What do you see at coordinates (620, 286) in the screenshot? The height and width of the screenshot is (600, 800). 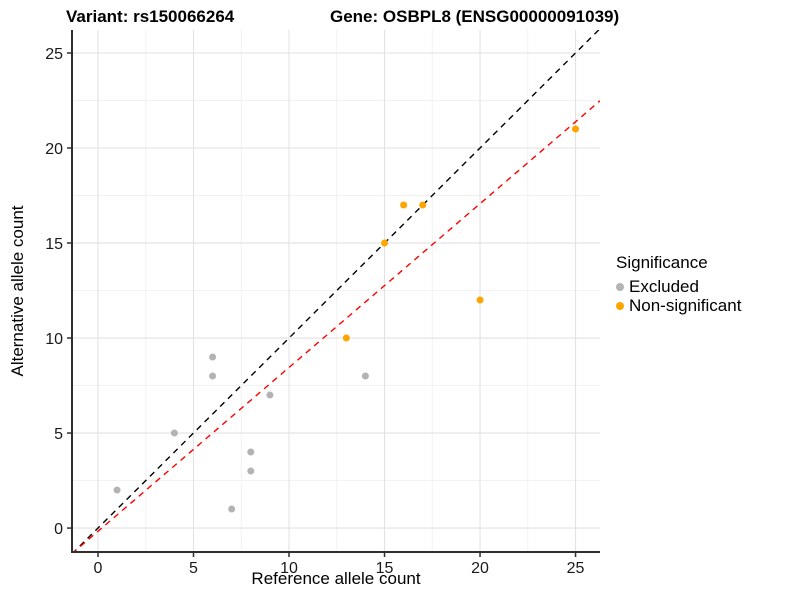 I see `excluded-swatch-icon` at bounding box center [620, 286].